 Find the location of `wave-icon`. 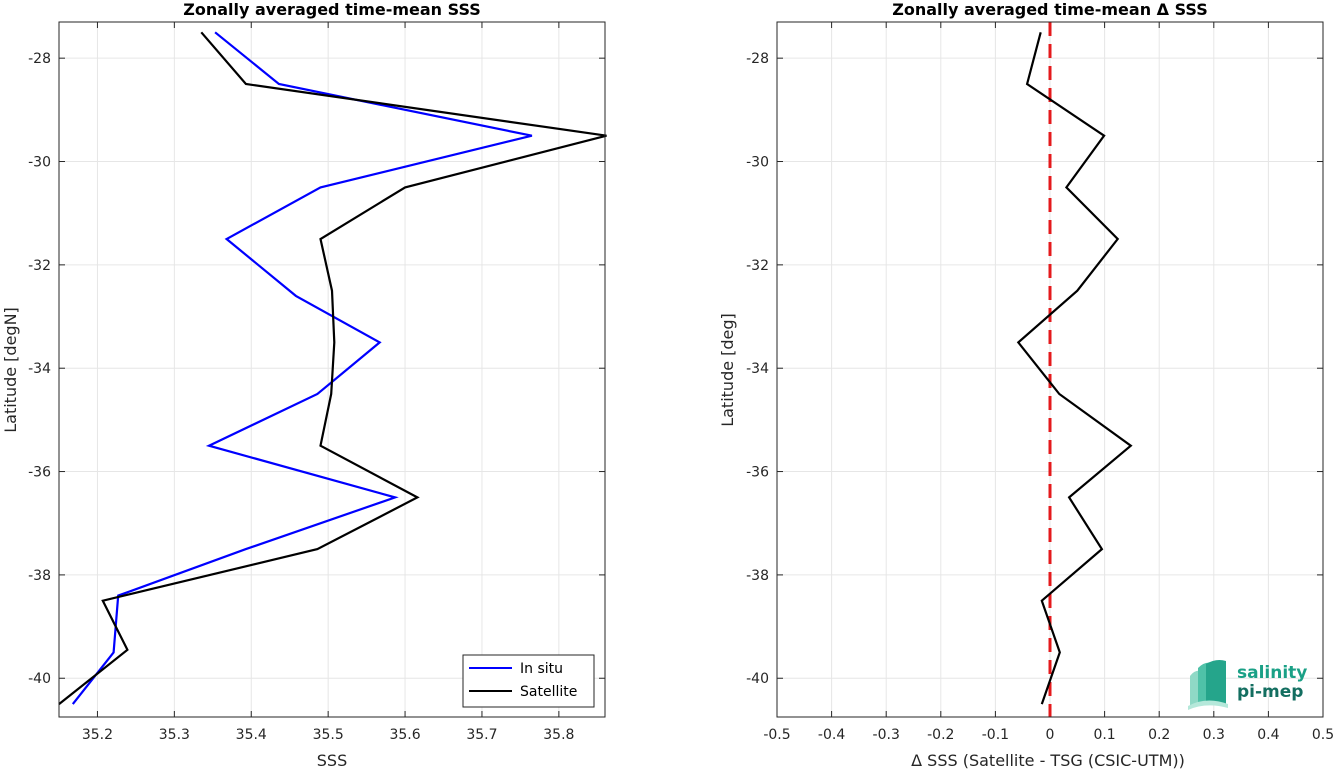

wave-icon is located at coordinates (1208, 685).